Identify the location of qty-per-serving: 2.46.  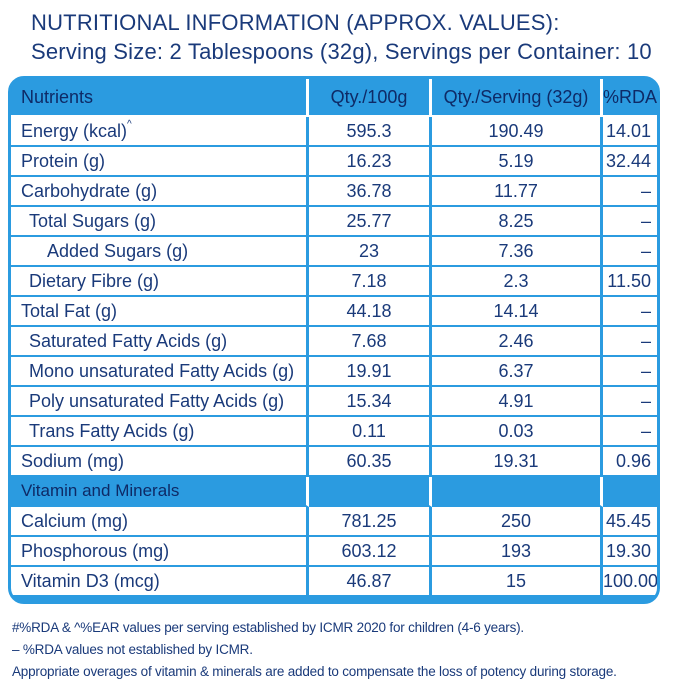
(517, 342).